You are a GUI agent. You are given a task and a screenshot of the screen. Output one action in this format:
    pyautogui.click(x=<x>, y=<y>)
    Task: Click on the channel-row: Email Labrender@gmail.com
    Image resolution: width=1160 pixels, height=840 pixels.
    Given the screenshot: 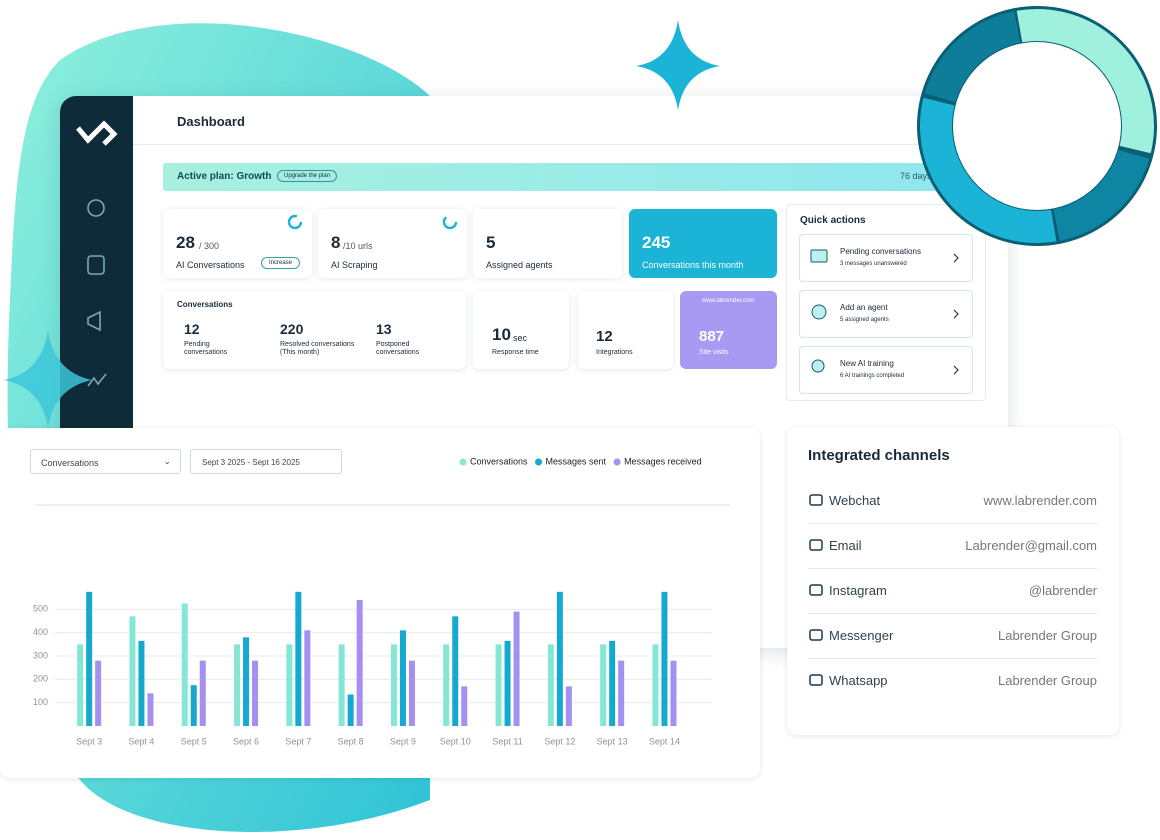 What is the action you would take?
    pyautogui.click(x=952, y=546)
    